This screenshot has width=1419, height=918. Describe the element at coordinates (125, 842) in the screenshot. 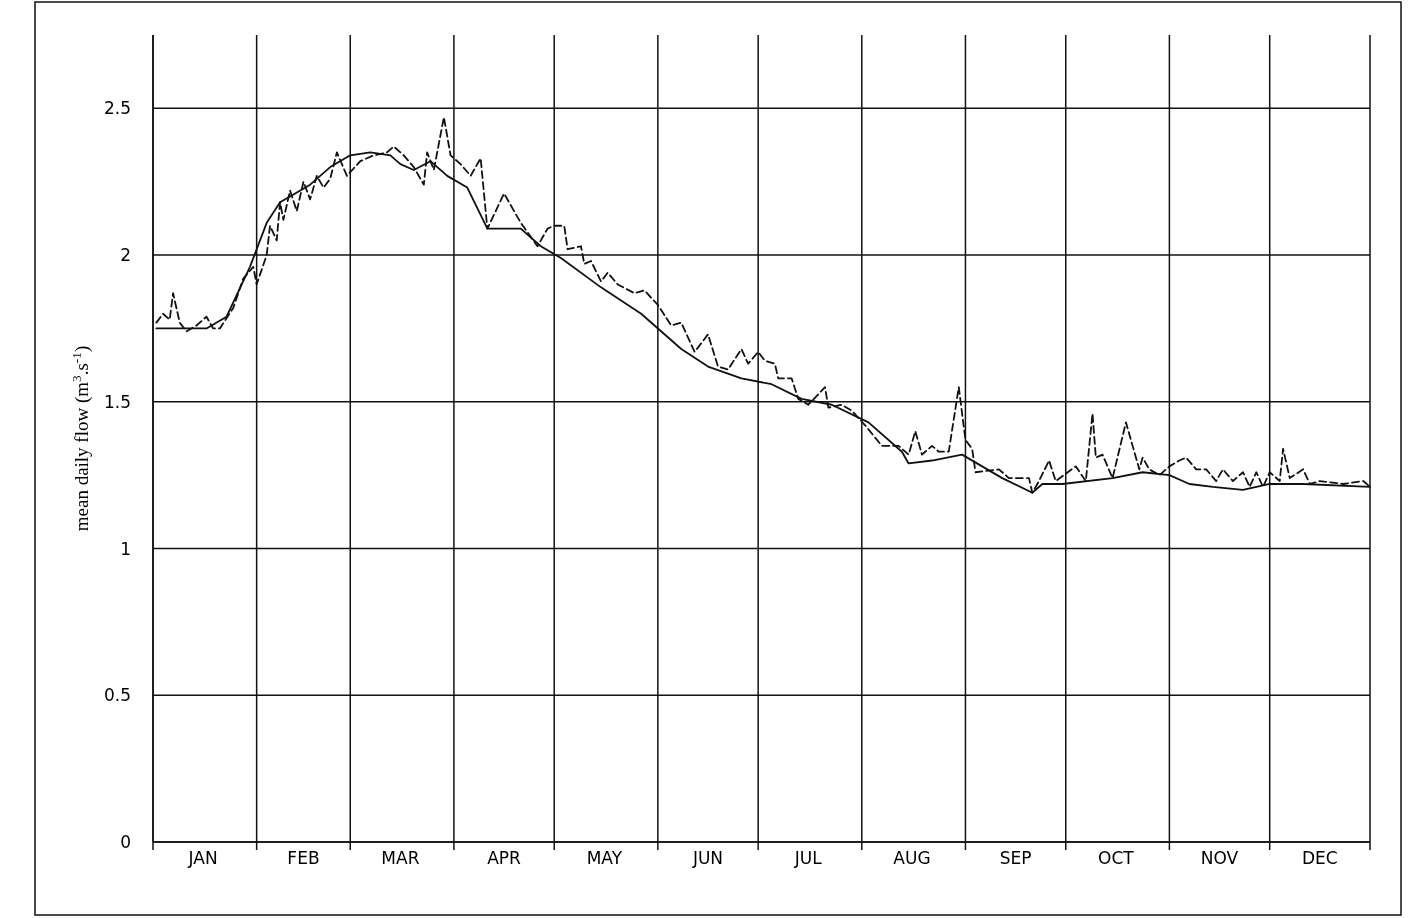

I see `y-tick-label: 0` at that location.